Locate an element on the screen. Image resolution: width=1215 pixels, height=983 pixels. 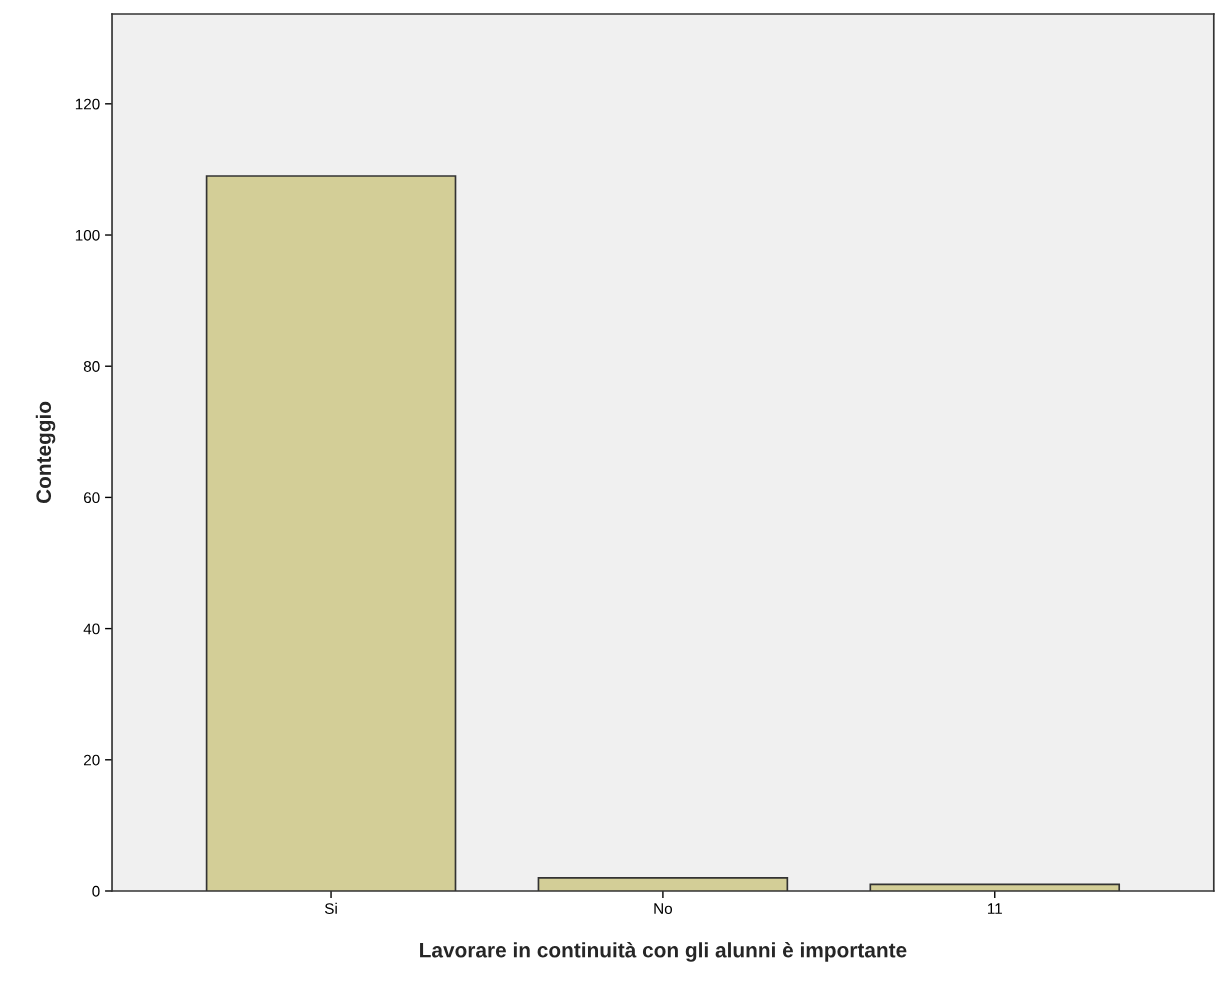
x-axis-title: Lavorare in continuità con gli alunni è importante is located at coordinates (663, 952).